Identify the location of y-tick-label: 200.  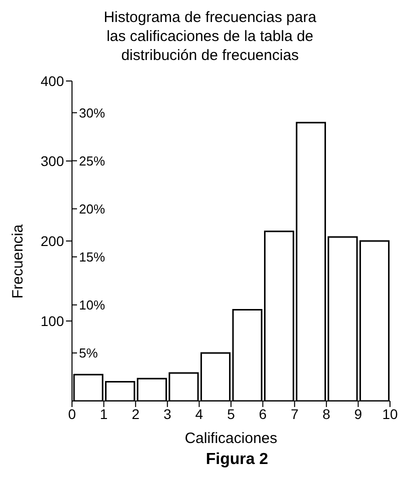
(52, 240).